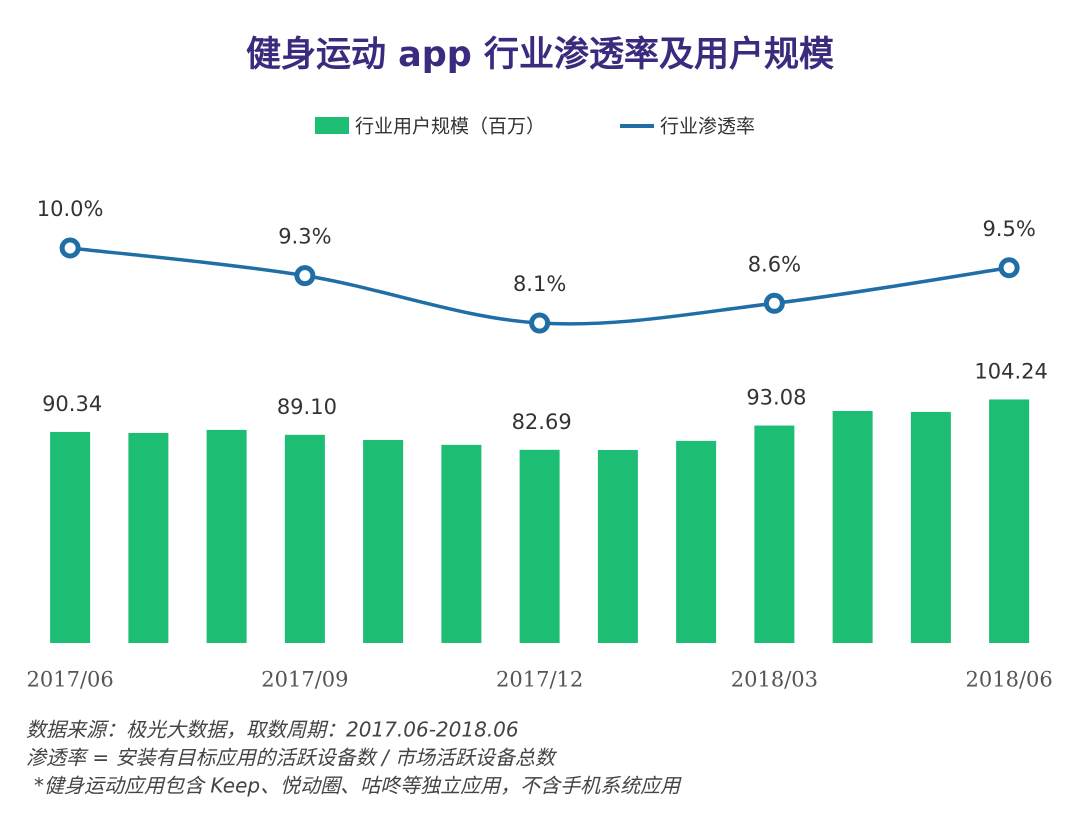 This screenshot has width=1080, height=827. Describe the element at coordinates (774, 680) in the screenshot. I see `x-tick-label: 2018/03` at that location.